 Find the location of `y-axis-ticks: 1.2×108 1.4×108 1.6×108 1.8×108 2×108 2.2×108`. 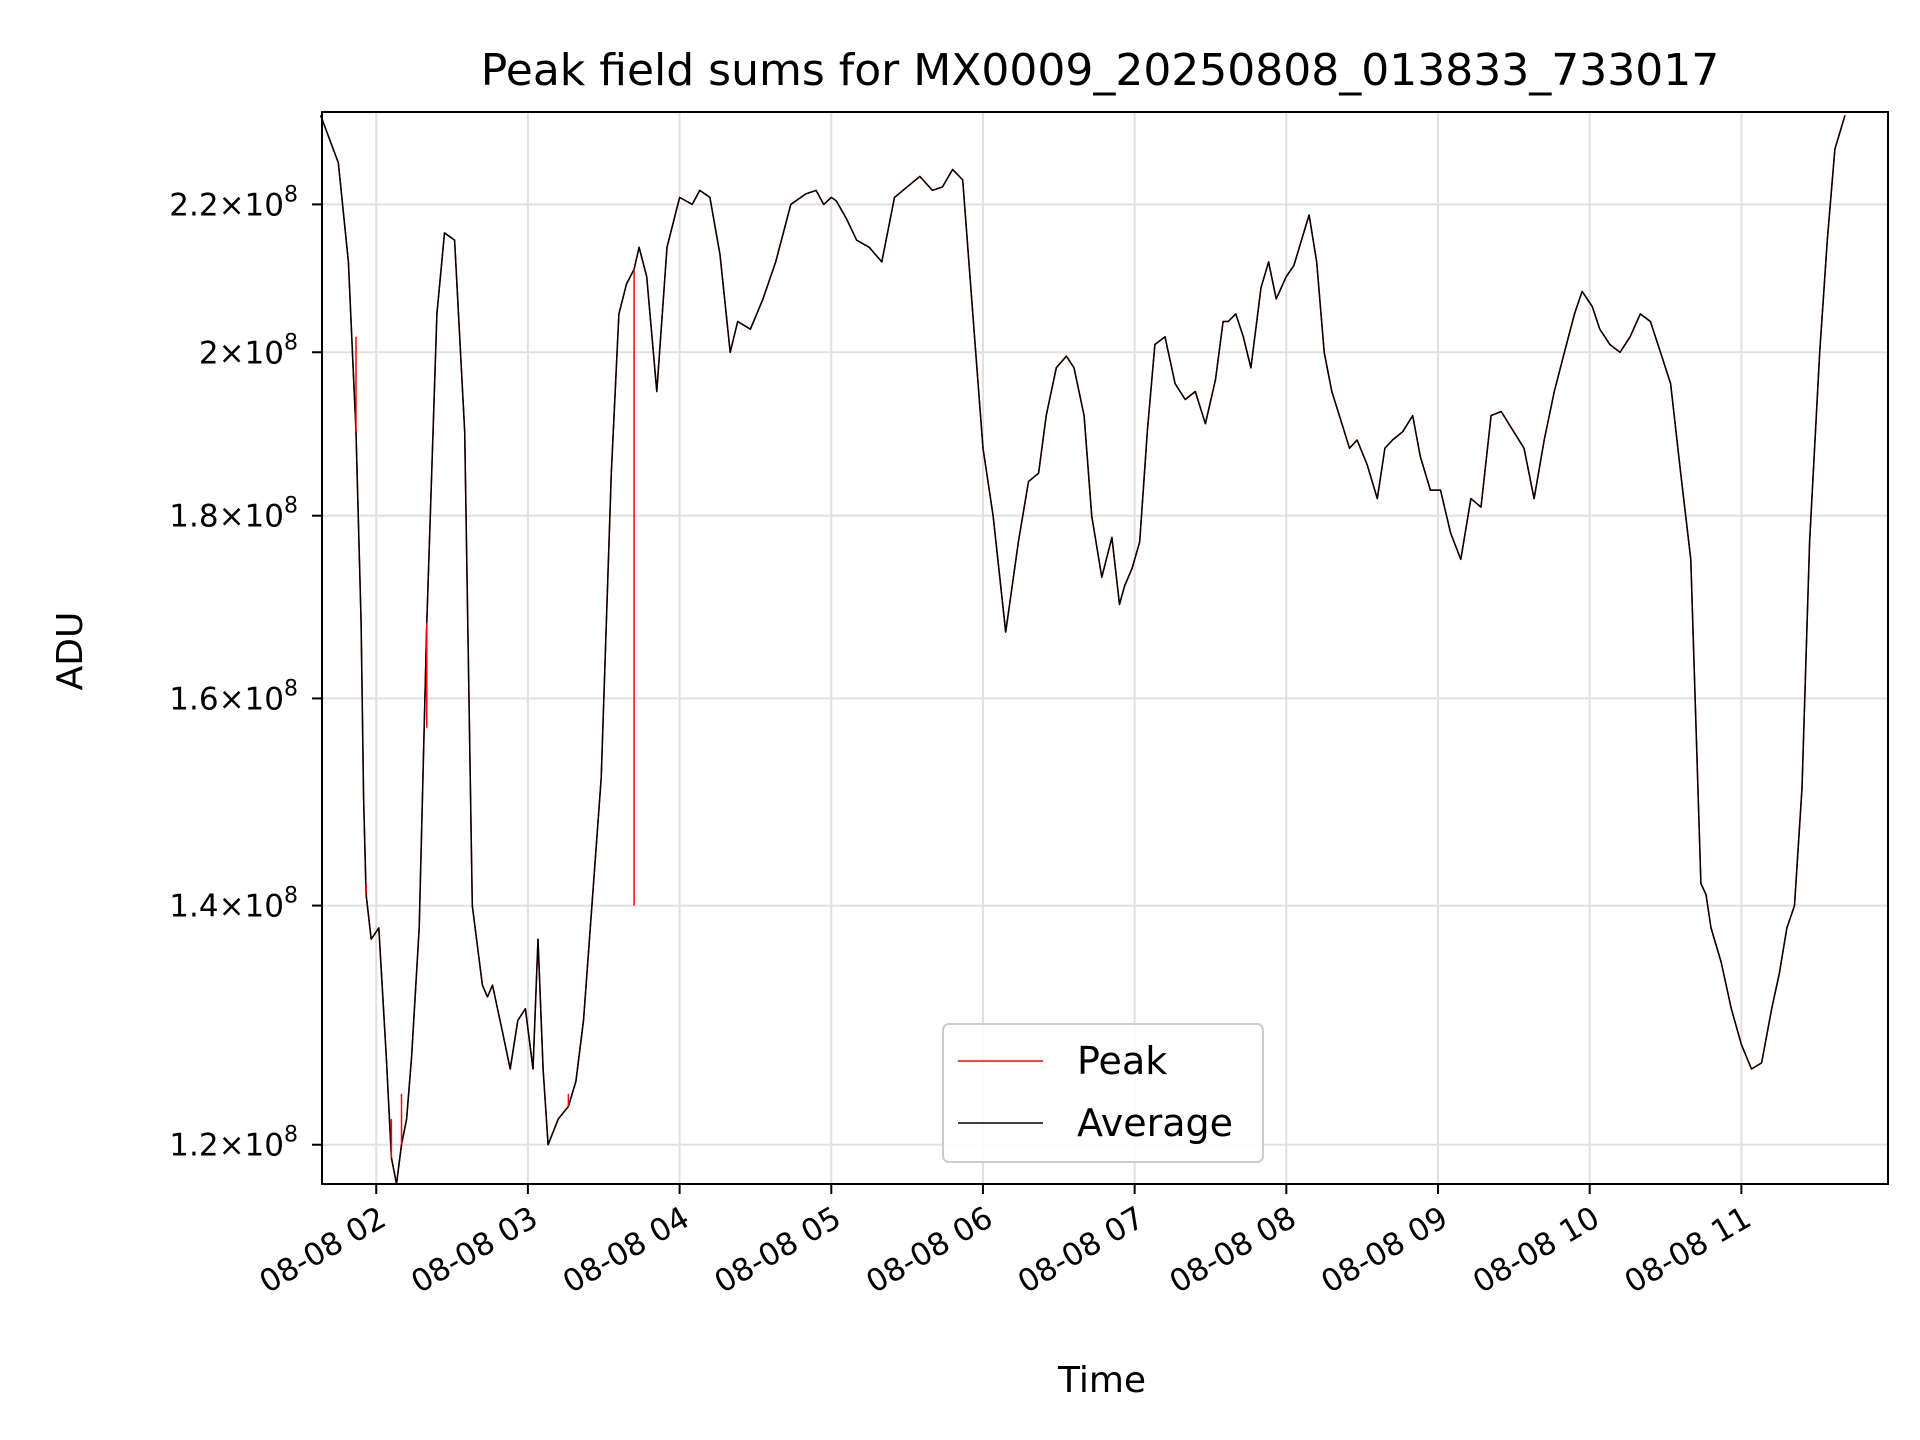

y-axis-ticks: 1.2×108 1.4×108 1.6×108 1.8×108 2×108 2.2×108 is located at coordinates (245, 673).